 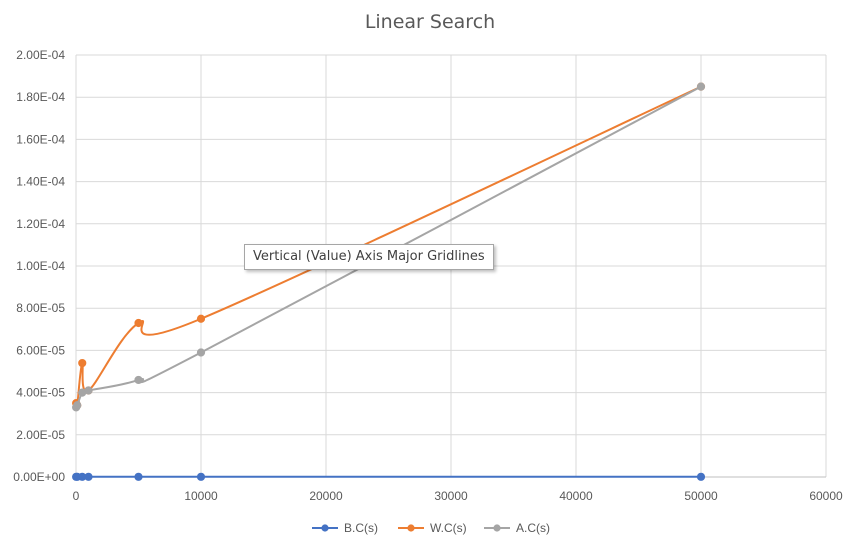 I want to click on y-tick-label: 2.00E-04, so click(x=40, y=55).